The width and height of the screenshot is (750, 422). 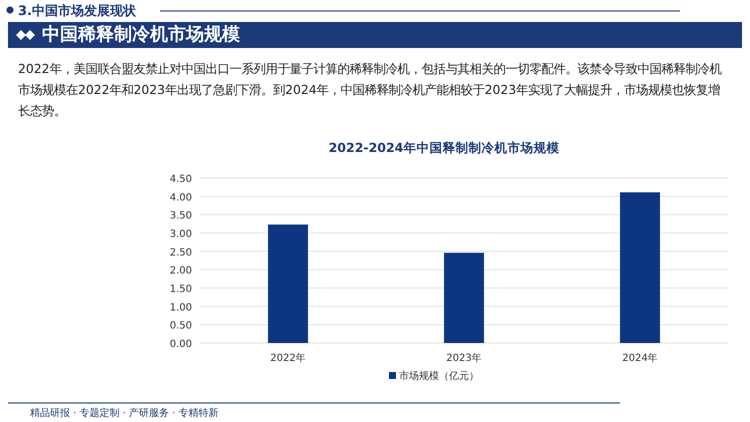 I want to click on title: 2022-2024年中国释制制冷机市场规模, so click(x=444, y=147).